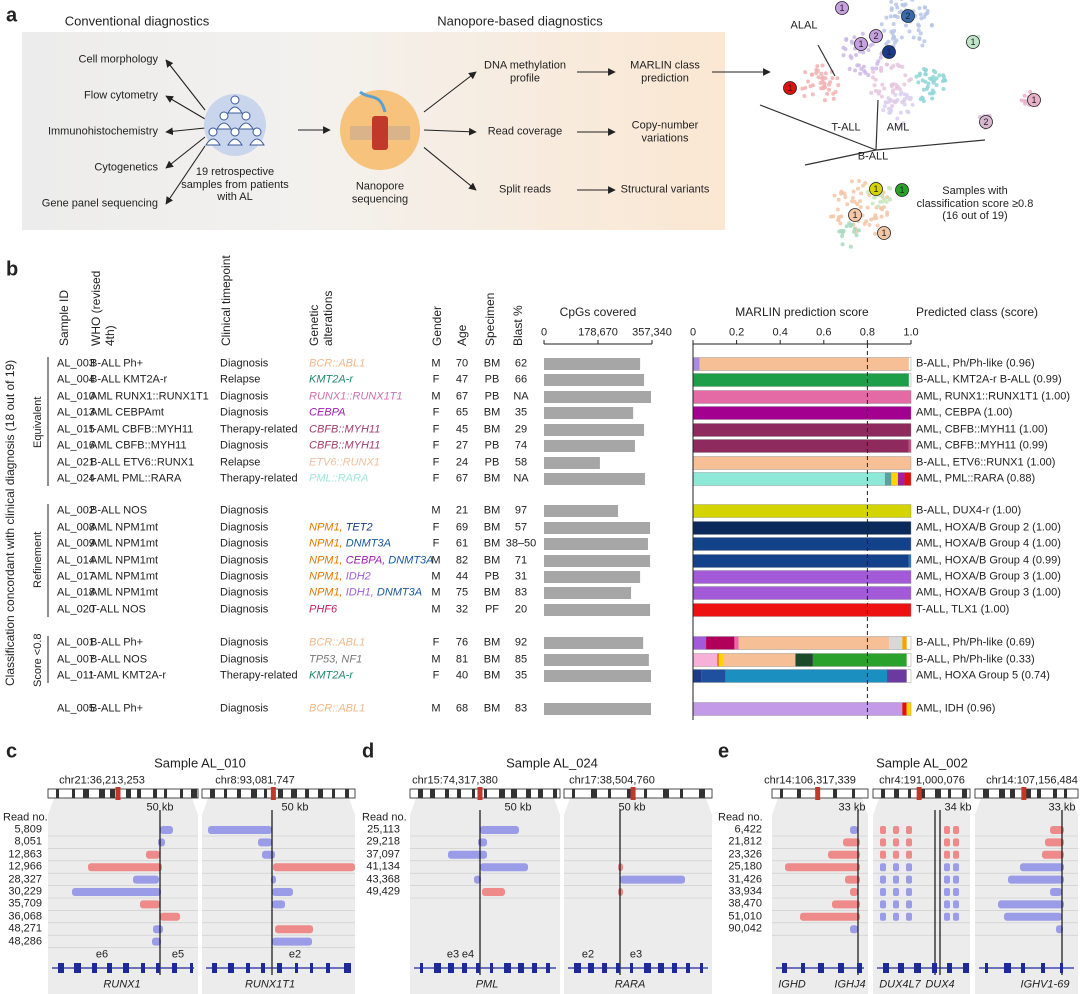  Describe the element at coordinates (521, 592) in the screenshot. I see `blast: 83` at that location.